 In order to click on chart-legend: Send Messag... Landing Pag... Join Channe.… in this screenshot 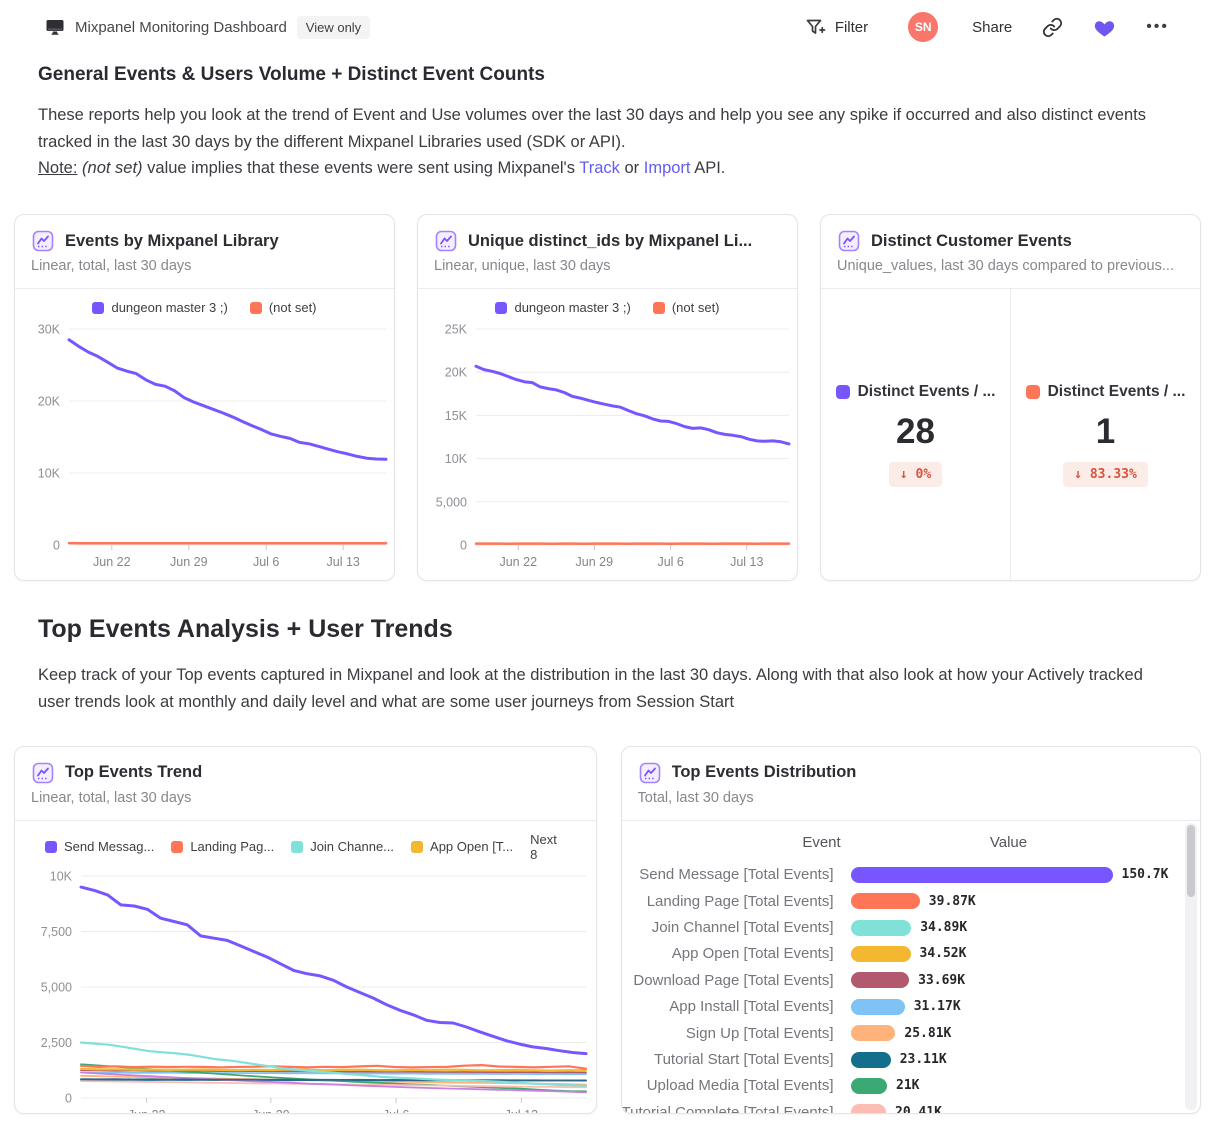, I will do `click(305, 843)`.